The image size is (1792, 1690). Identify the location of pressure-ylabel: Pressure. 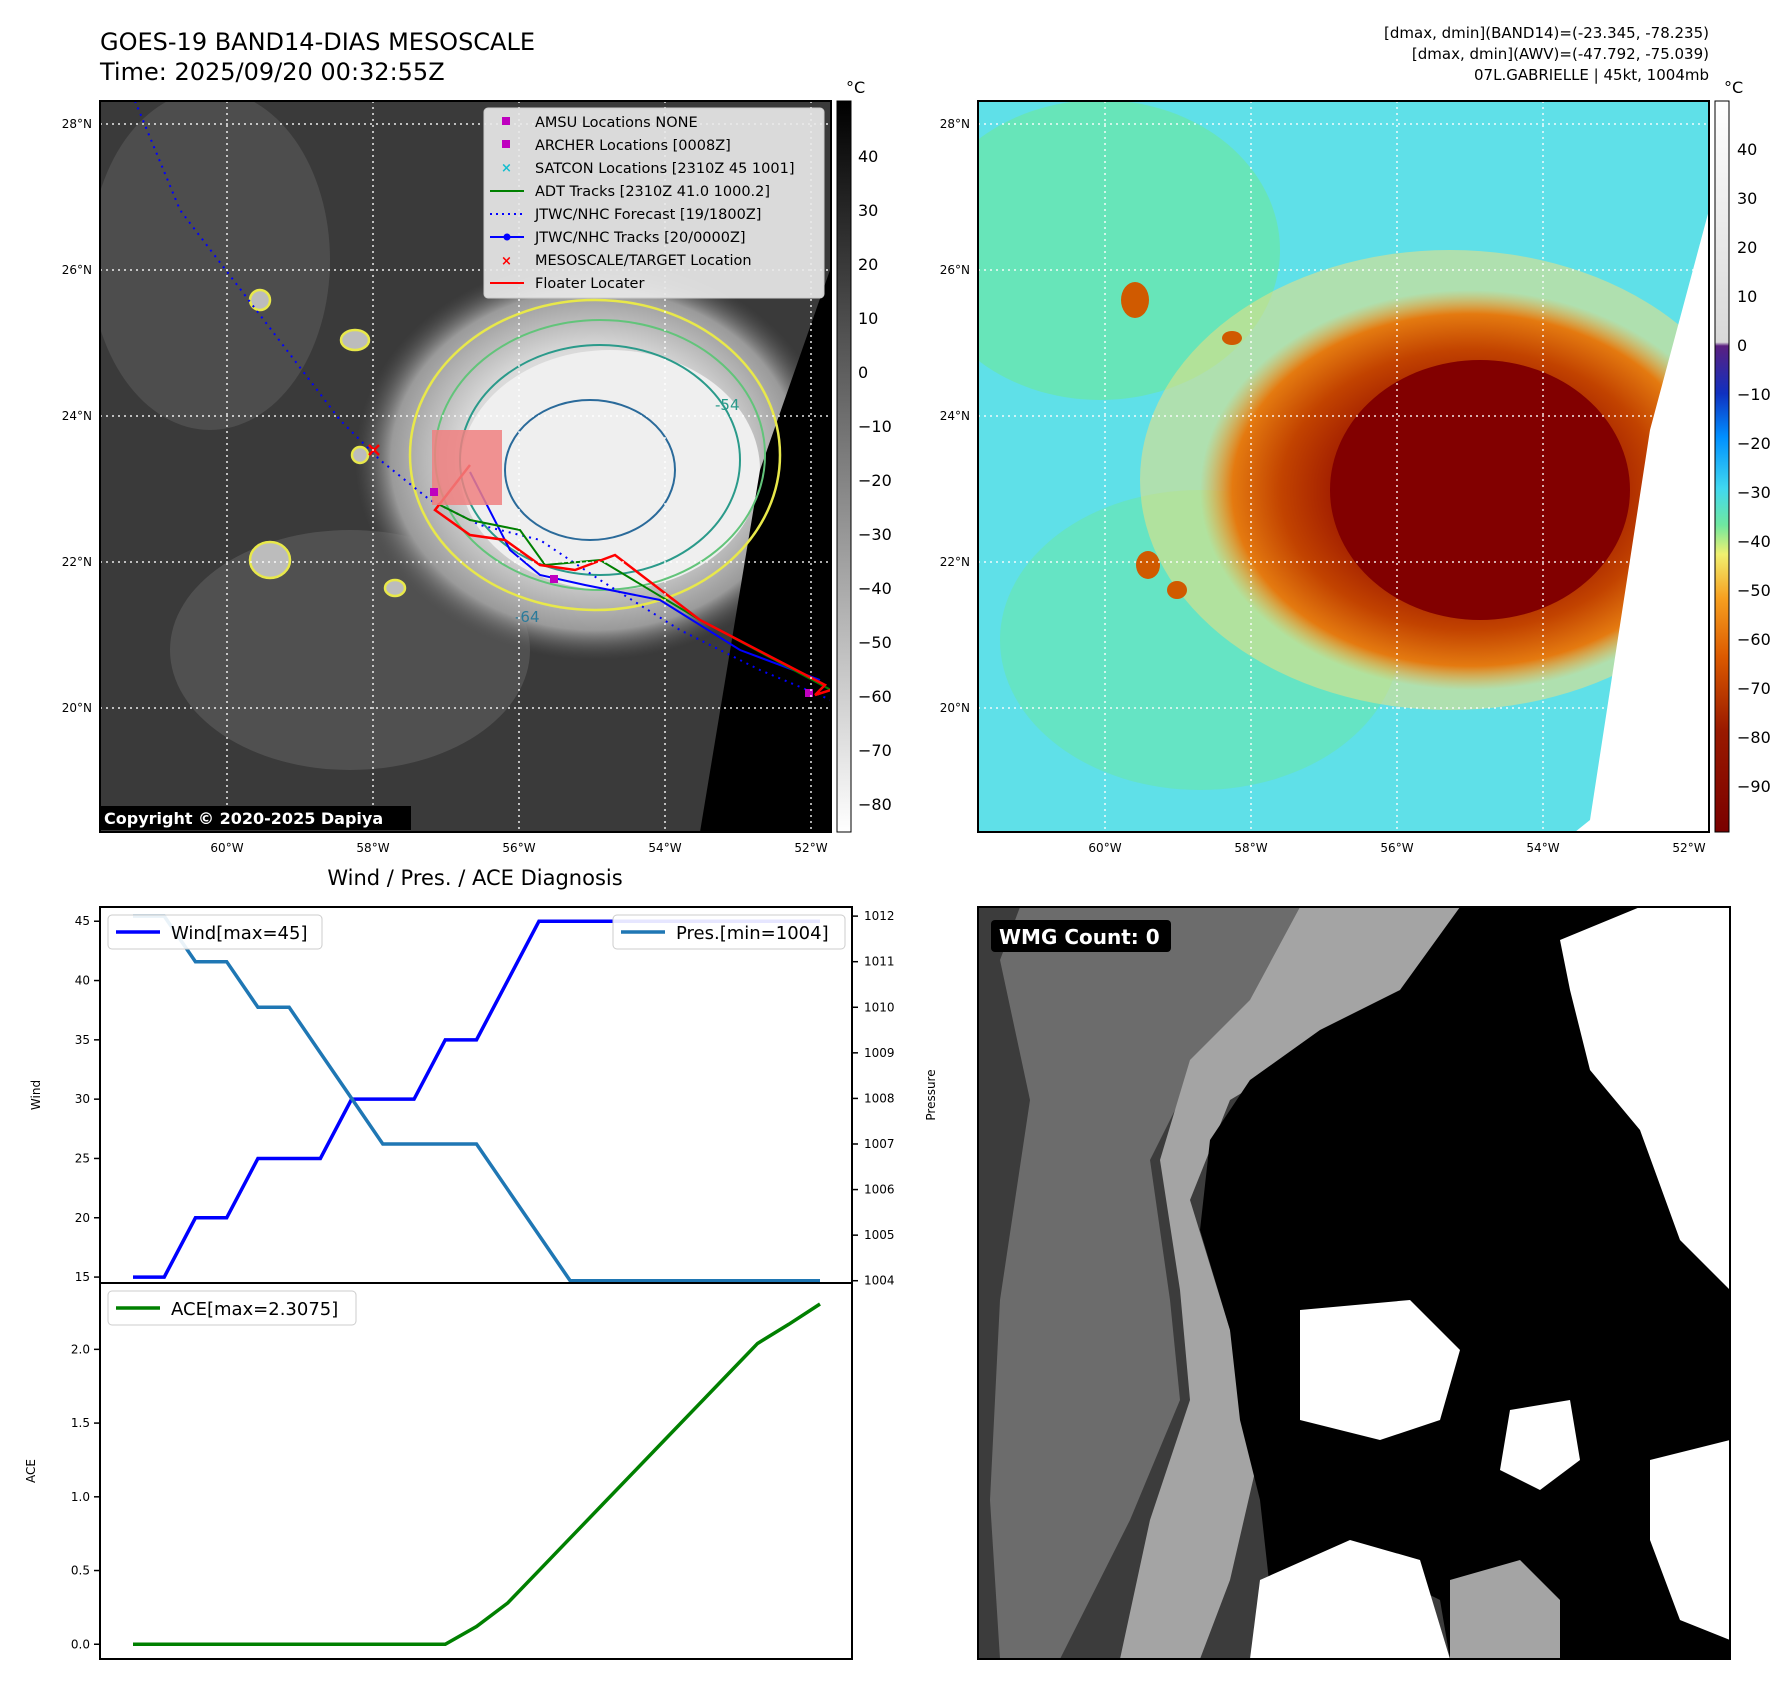
(931, 1094).